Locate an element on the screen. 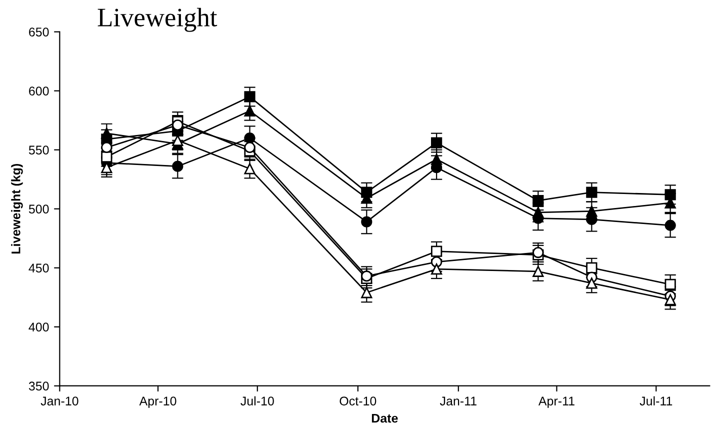  x-tick-label: Apr-10 is located at coordinates (157, 402).